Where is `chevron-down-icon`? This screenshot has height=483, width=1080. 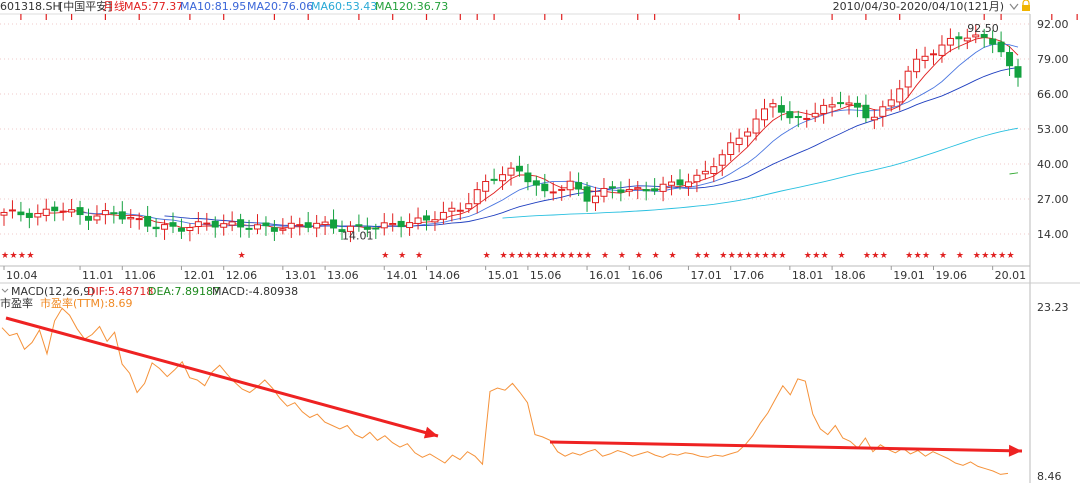
chevron-down-icon is located at coordinates (1014, 6).